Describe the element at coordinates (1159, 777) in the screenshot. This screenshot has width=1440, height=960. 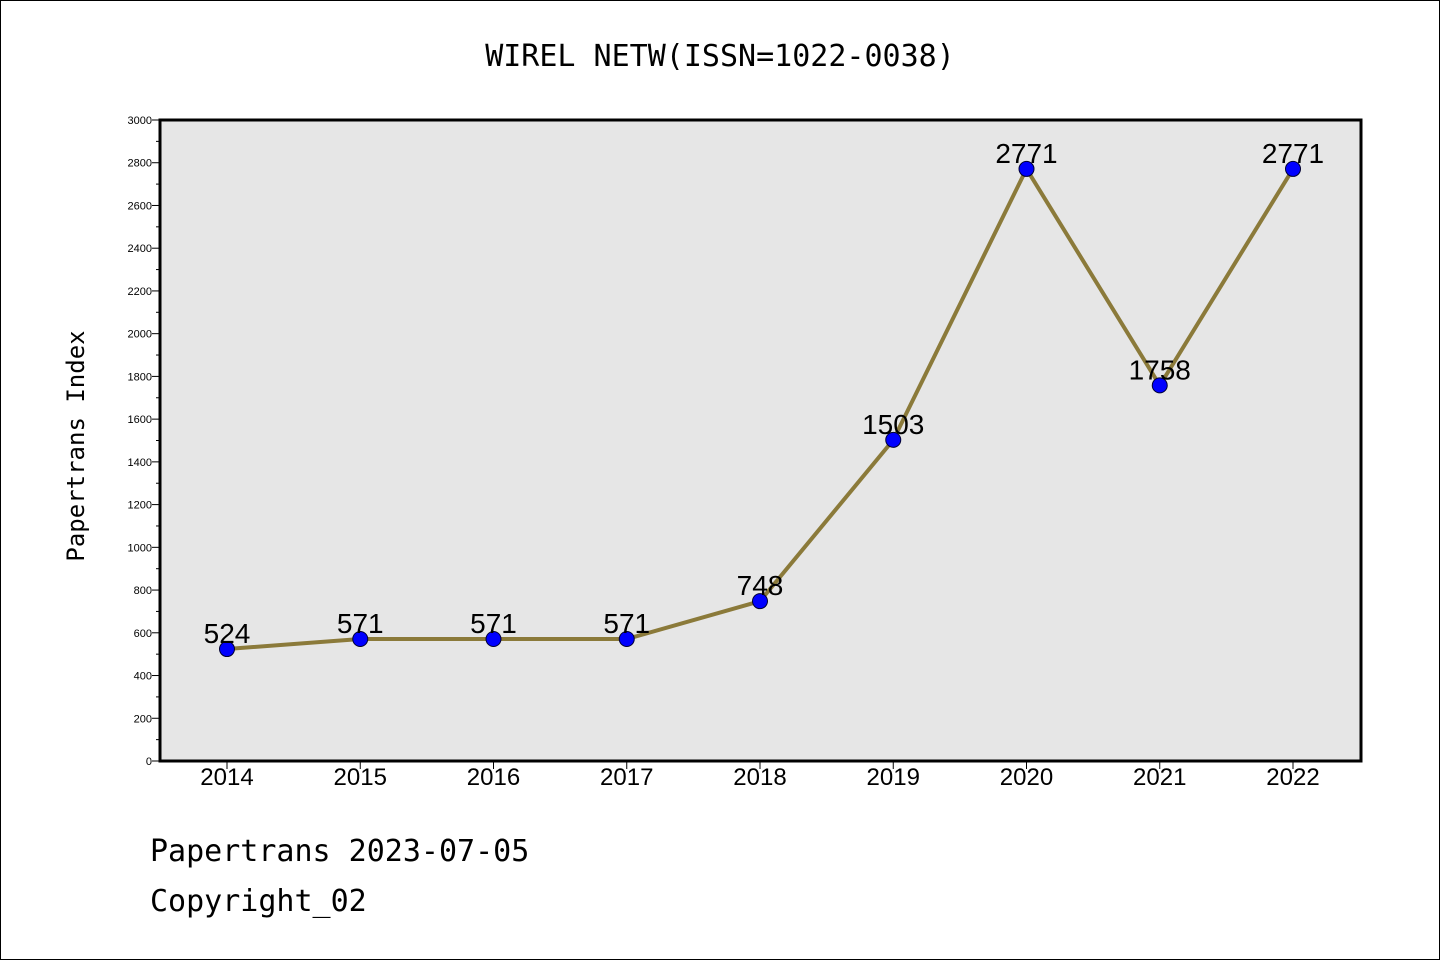
I see `x-tick-label: 2021` at that location.